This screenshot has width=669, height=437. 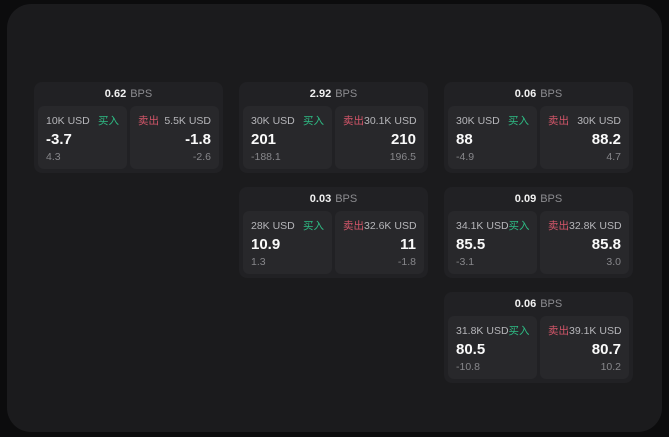 I want to click on sell-panel: 卖出 32.6K USD 11 -1.8, so click(x=379, y=242).